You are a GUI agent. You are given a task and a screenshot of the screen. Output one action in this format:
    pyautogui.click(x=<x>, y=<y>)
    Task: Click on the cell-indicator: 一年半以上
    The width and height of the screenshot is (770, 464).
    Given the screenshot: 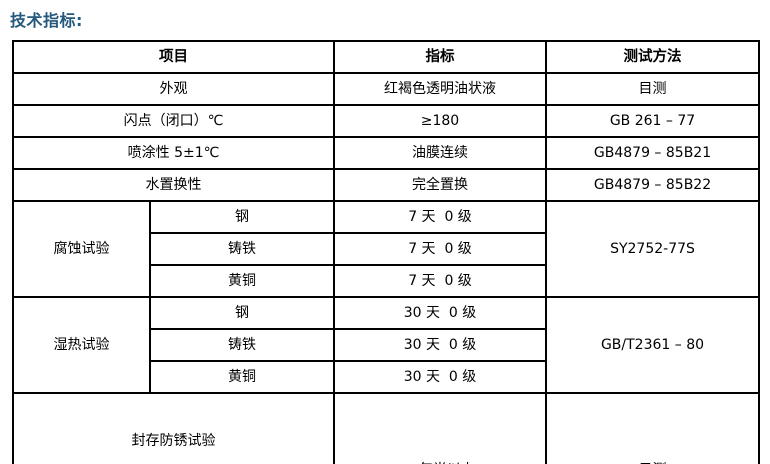 What is the action you would take?
    pyautogui.click(x=440, y=427)
    